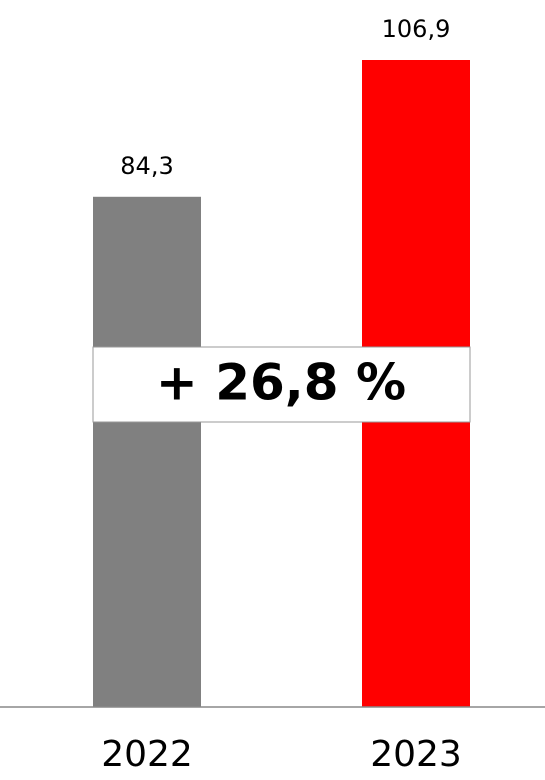 The image size is (545, 780). What do you see at coordinates (147, 451) in the screenshot?
I see `bar` at bounding box center [147, 451].